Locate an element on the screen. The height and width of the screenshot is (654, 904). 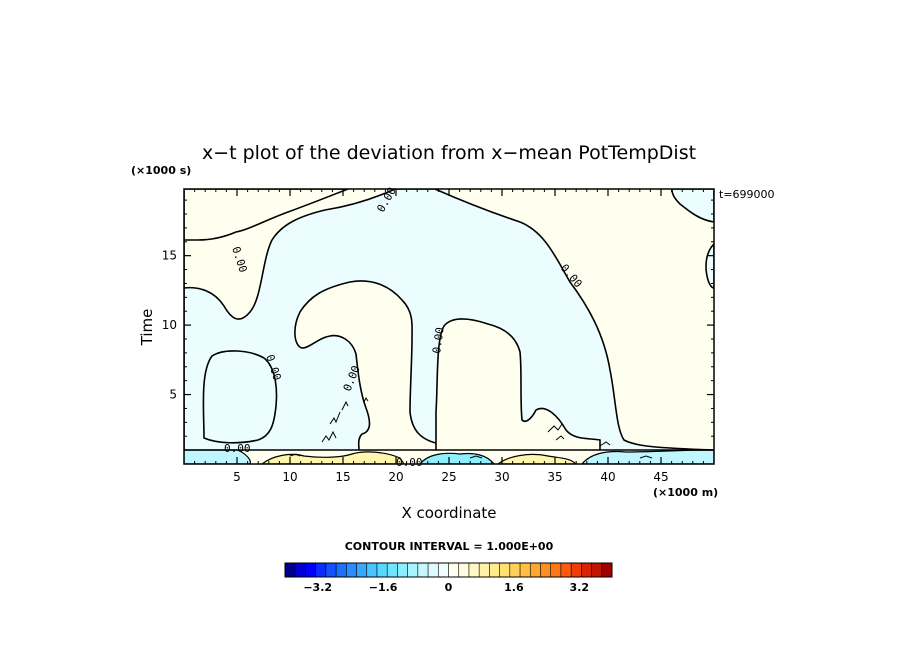
y-tick-label: 5 is located at coordinates (173, 395).